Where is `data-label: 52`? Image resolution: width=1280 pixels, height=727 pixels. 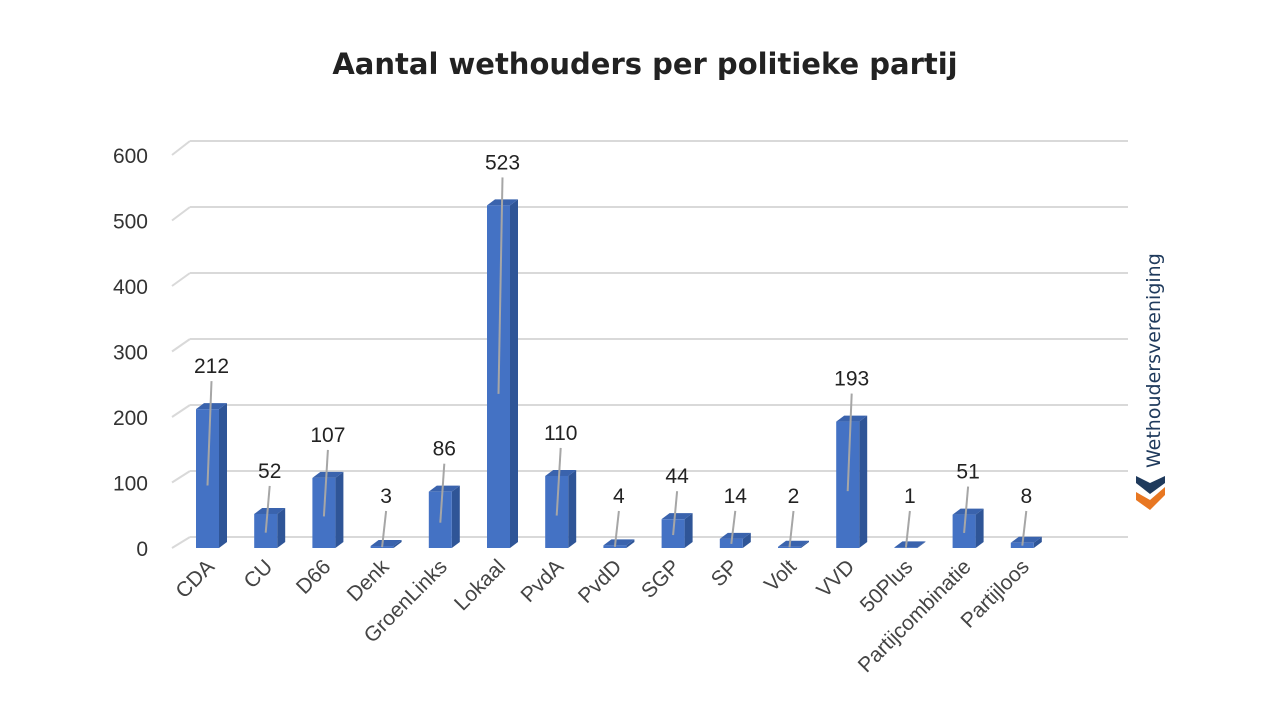
data-label: 52 is located at coordinates (269, 471).